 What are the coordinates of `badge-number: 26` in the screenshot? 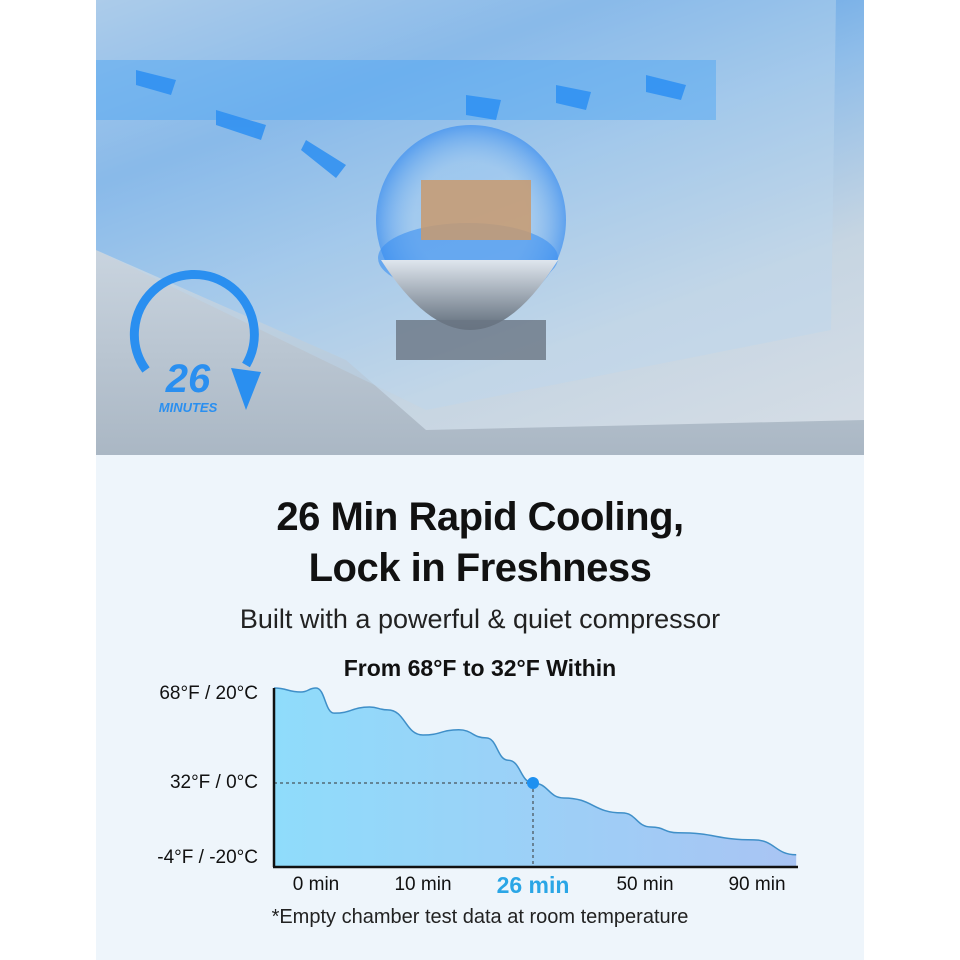 It's located at (188, 379).